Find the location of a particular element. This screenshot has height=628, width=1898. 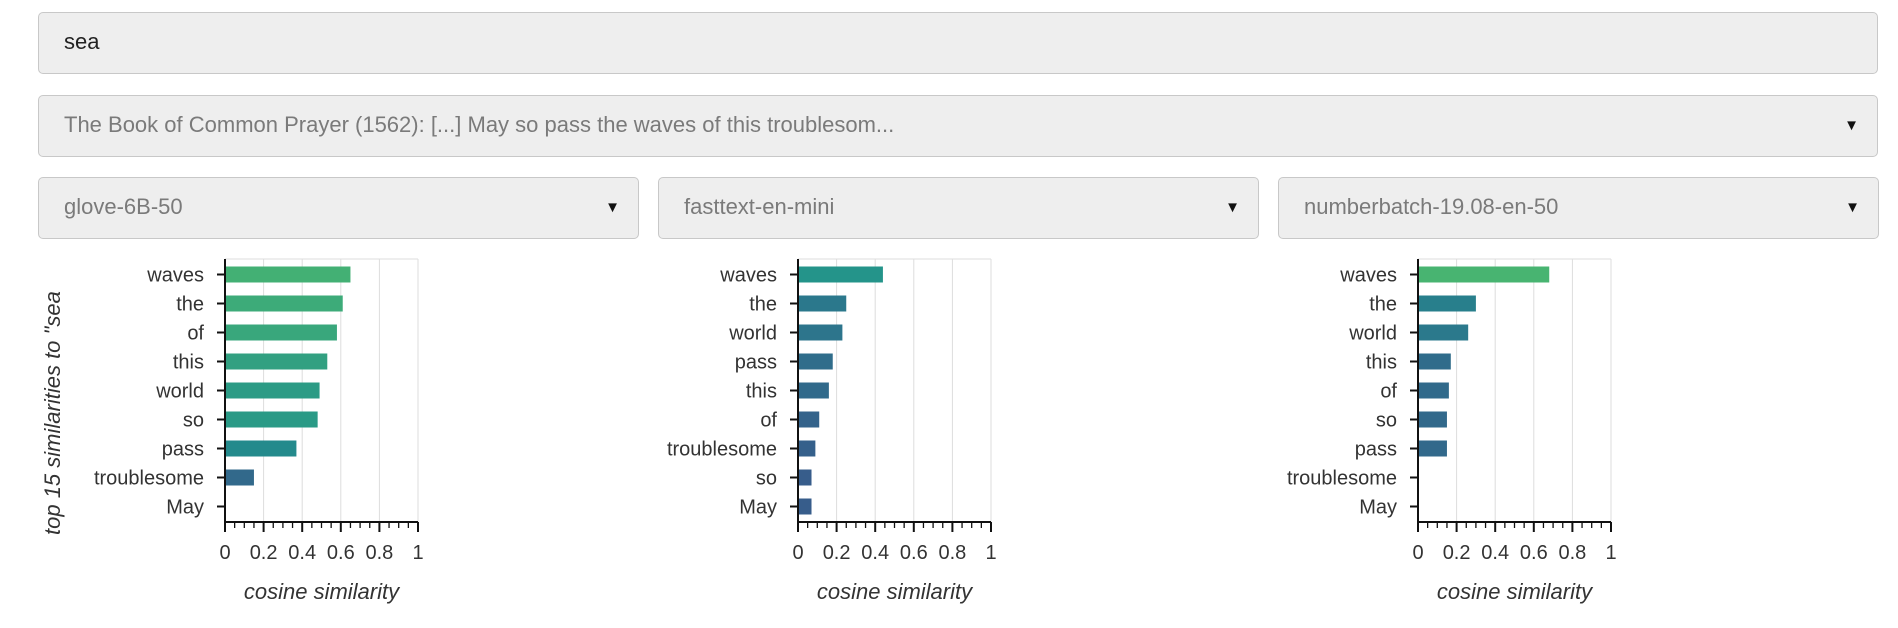

query-input-value: sea is located at coordinates (82, 41).